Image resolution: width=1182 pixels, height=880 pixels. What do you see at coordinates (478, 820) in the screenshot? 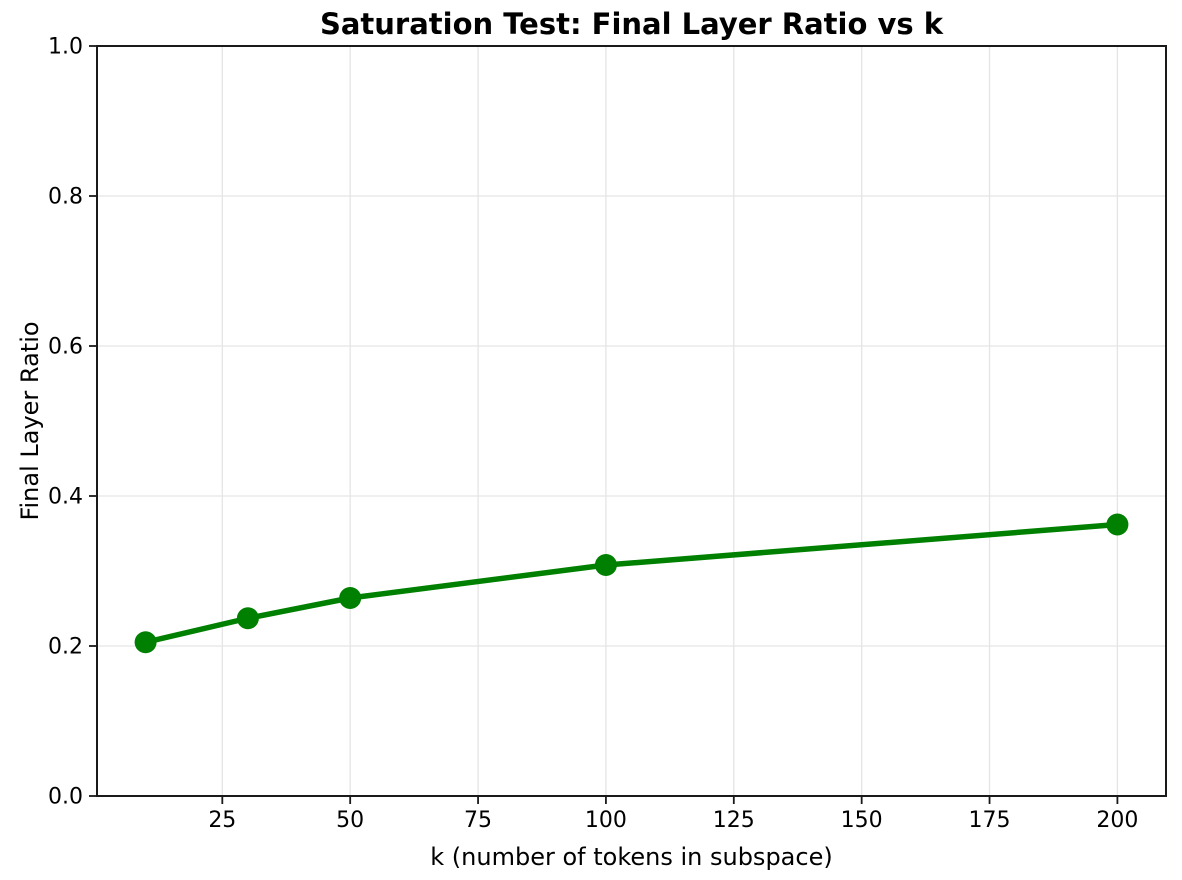
I see `x-tick-label: 75` at bounding box center [478, 820].